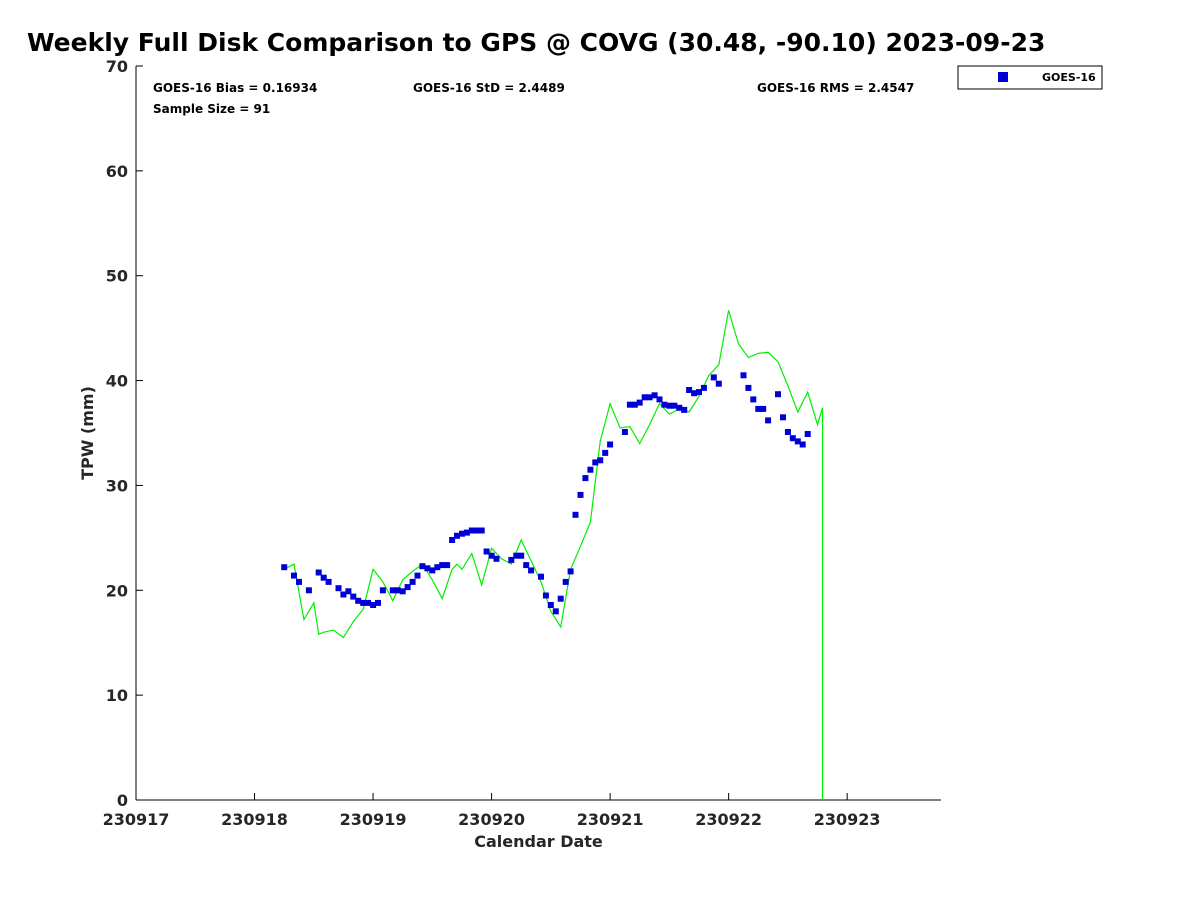 Image resolution: width=1200 pixels, height=904 pixels. I want to click on sample-size-stat: Sample Size = 91, so click(211, 109).